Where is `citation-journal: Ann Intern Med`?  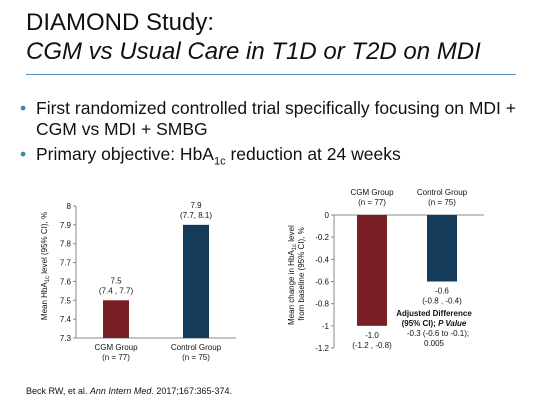
citation-journal: Ann Intern Med is located at coordinates (120, 391).